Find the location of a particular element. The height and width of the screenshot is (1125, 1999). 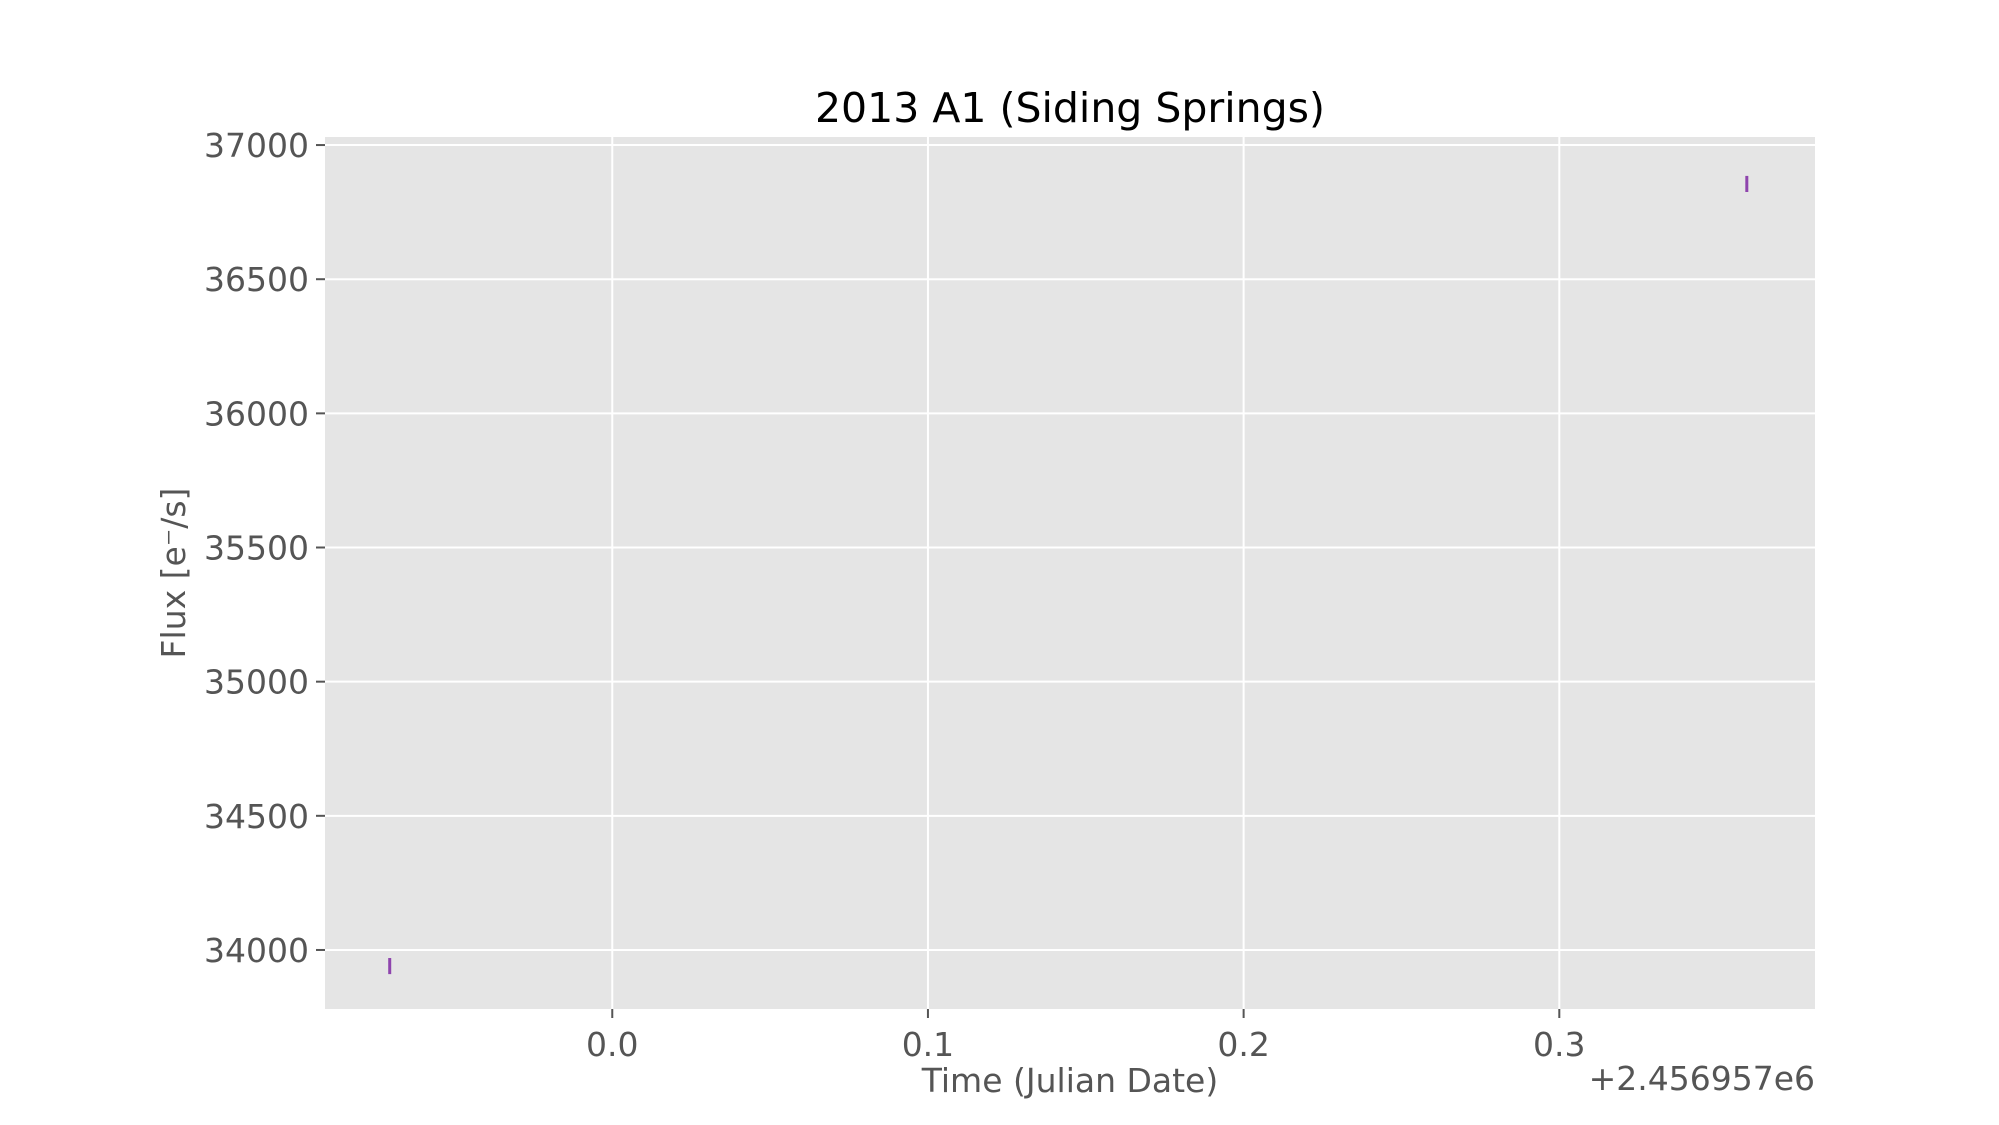

y-tick-label: 36000 is located at coordinates (256, 413).